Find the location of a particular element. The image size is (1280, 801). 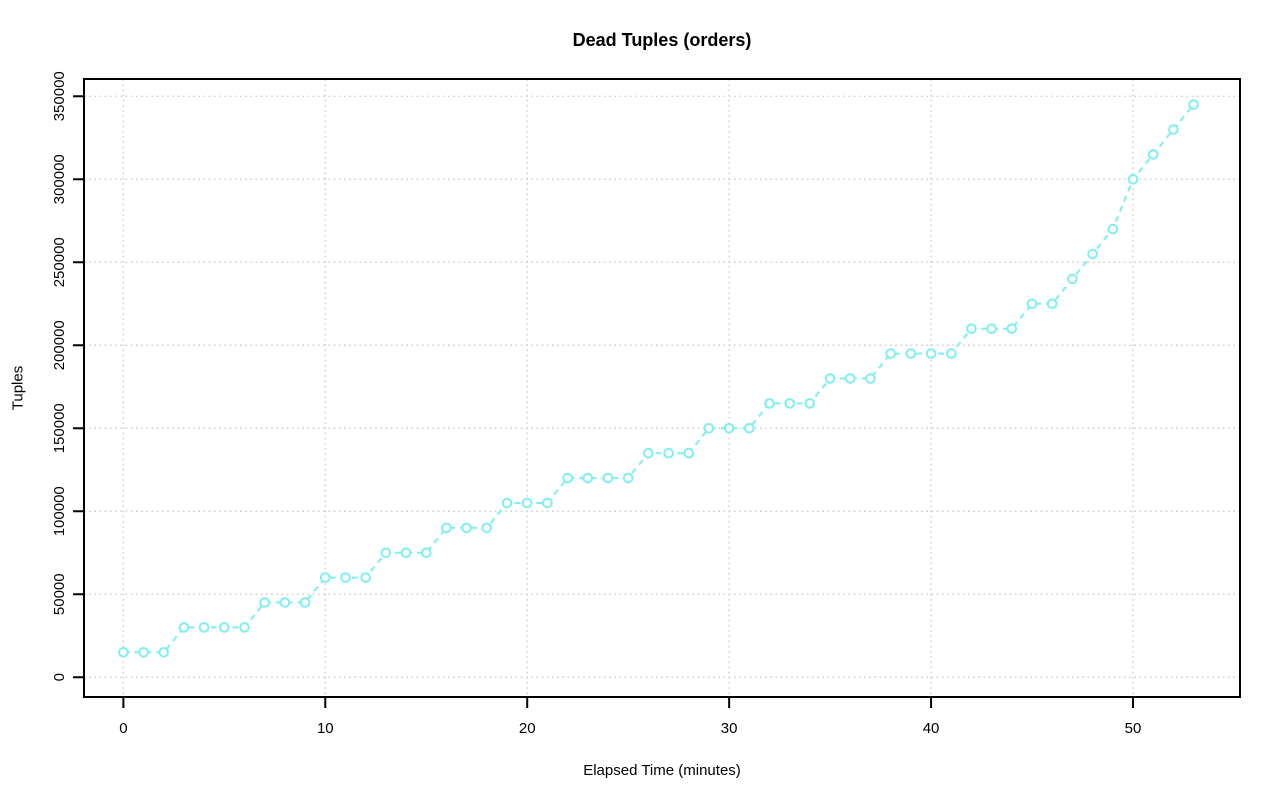

x-tick-label: 30 is located at coordinates (729, 728).